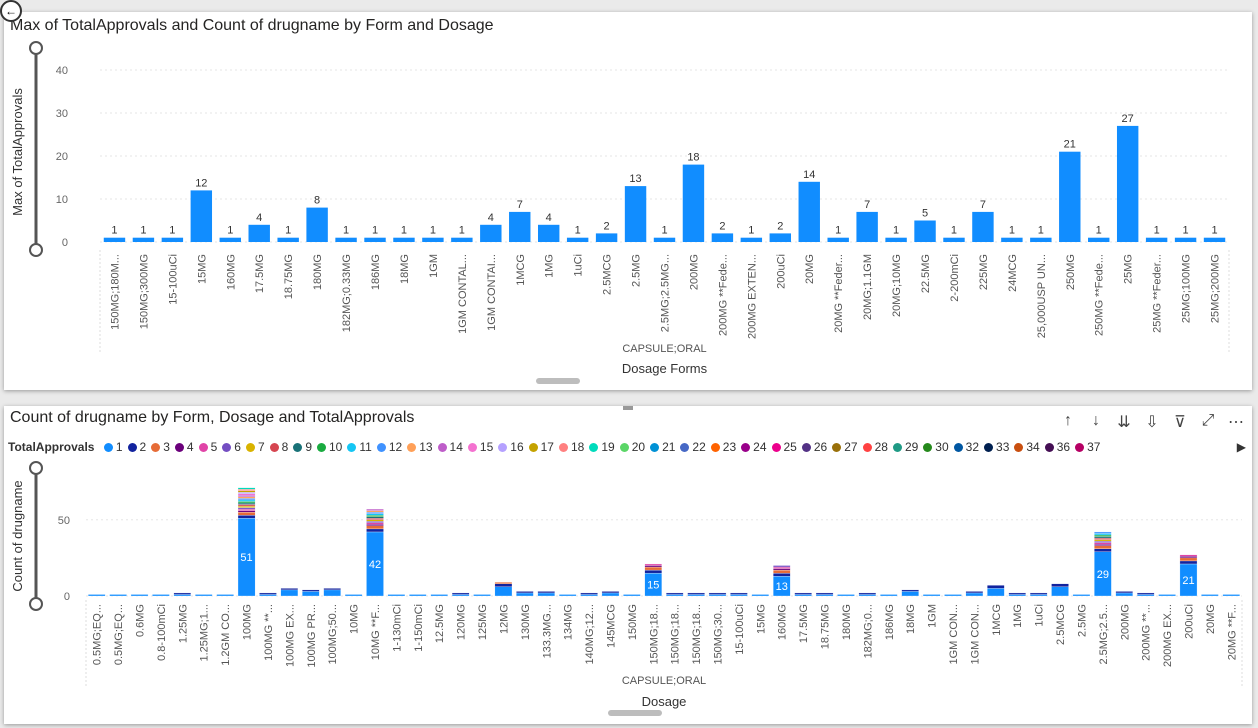  I want to click on legend-item: 12, so click(389, 447).